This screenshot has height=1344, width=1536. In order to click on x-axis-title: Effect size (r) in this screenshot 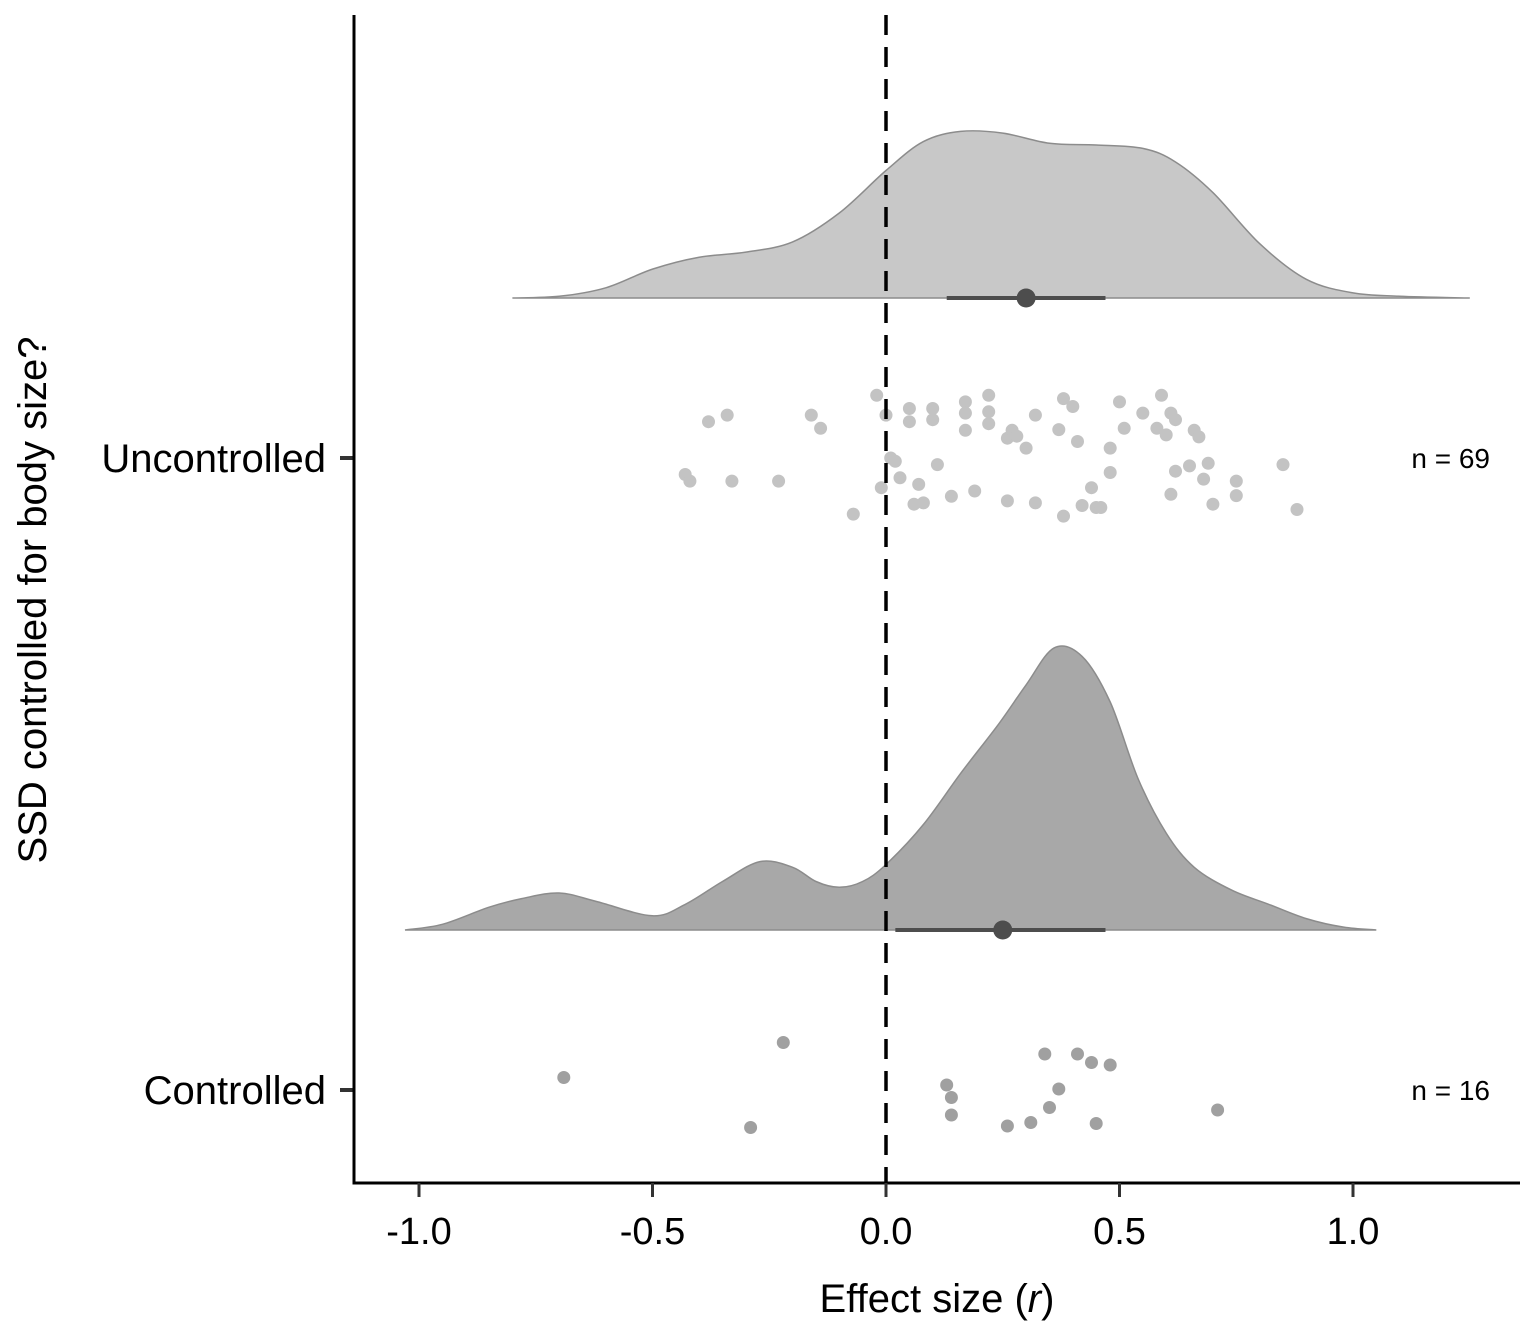, I will do `click(937, 1299)`.